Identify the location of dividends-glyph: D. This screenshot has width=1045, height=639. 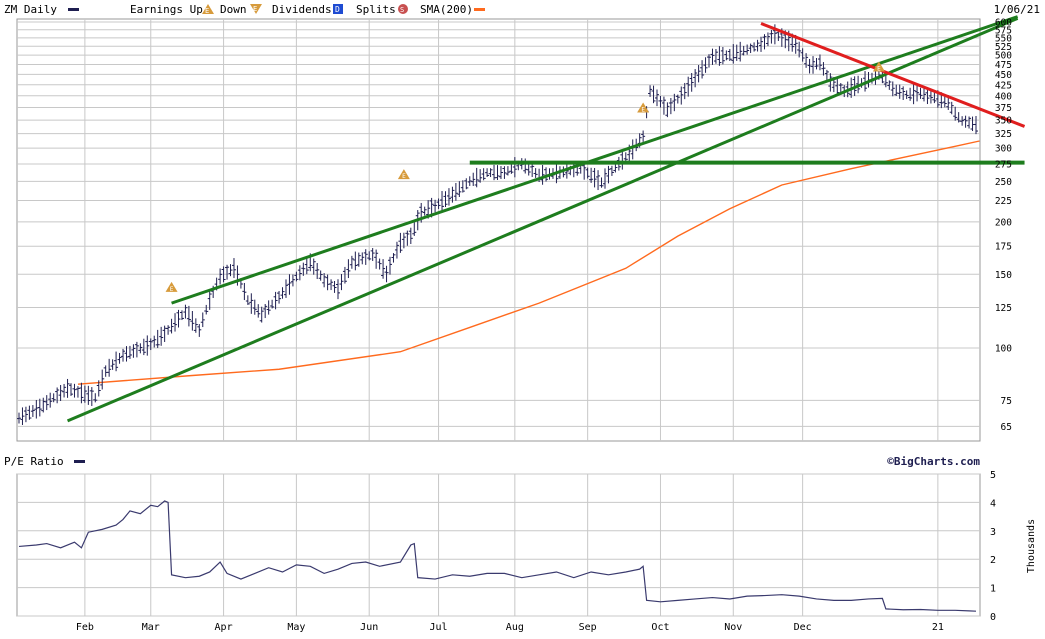
(337, 9).